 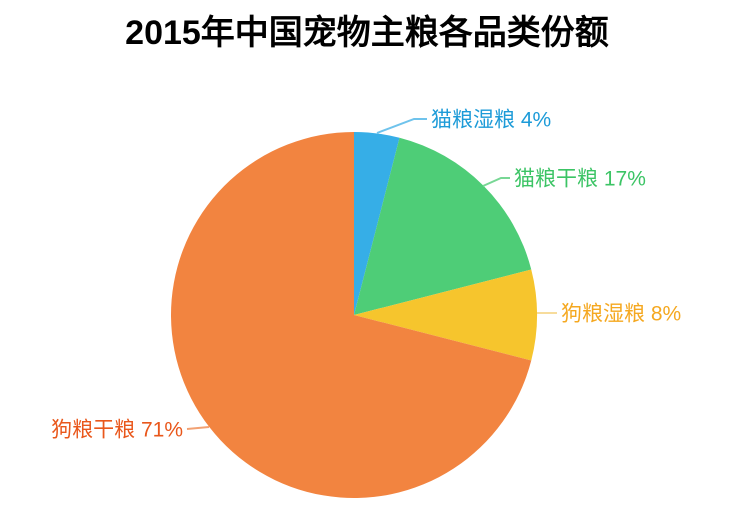 What do you see at coordinates (377, 223) in the screenshot?
I see `pie-slice-cat-wet-food` at bounding box center [377, 223].